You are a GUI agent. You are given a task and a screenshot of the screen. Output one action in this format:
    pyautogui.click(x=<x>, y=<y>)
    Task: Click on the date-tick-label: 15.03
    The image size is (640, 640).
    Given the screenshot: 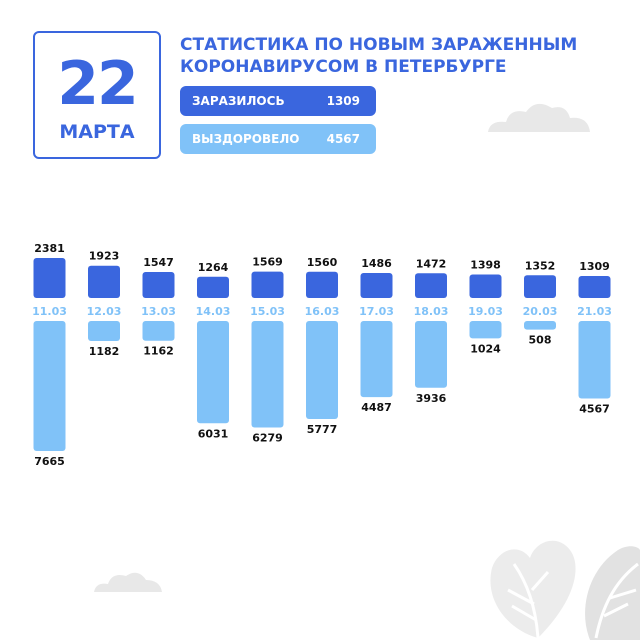 What is the action you would take?
    pyautogui.click(x=267, y=311)
    